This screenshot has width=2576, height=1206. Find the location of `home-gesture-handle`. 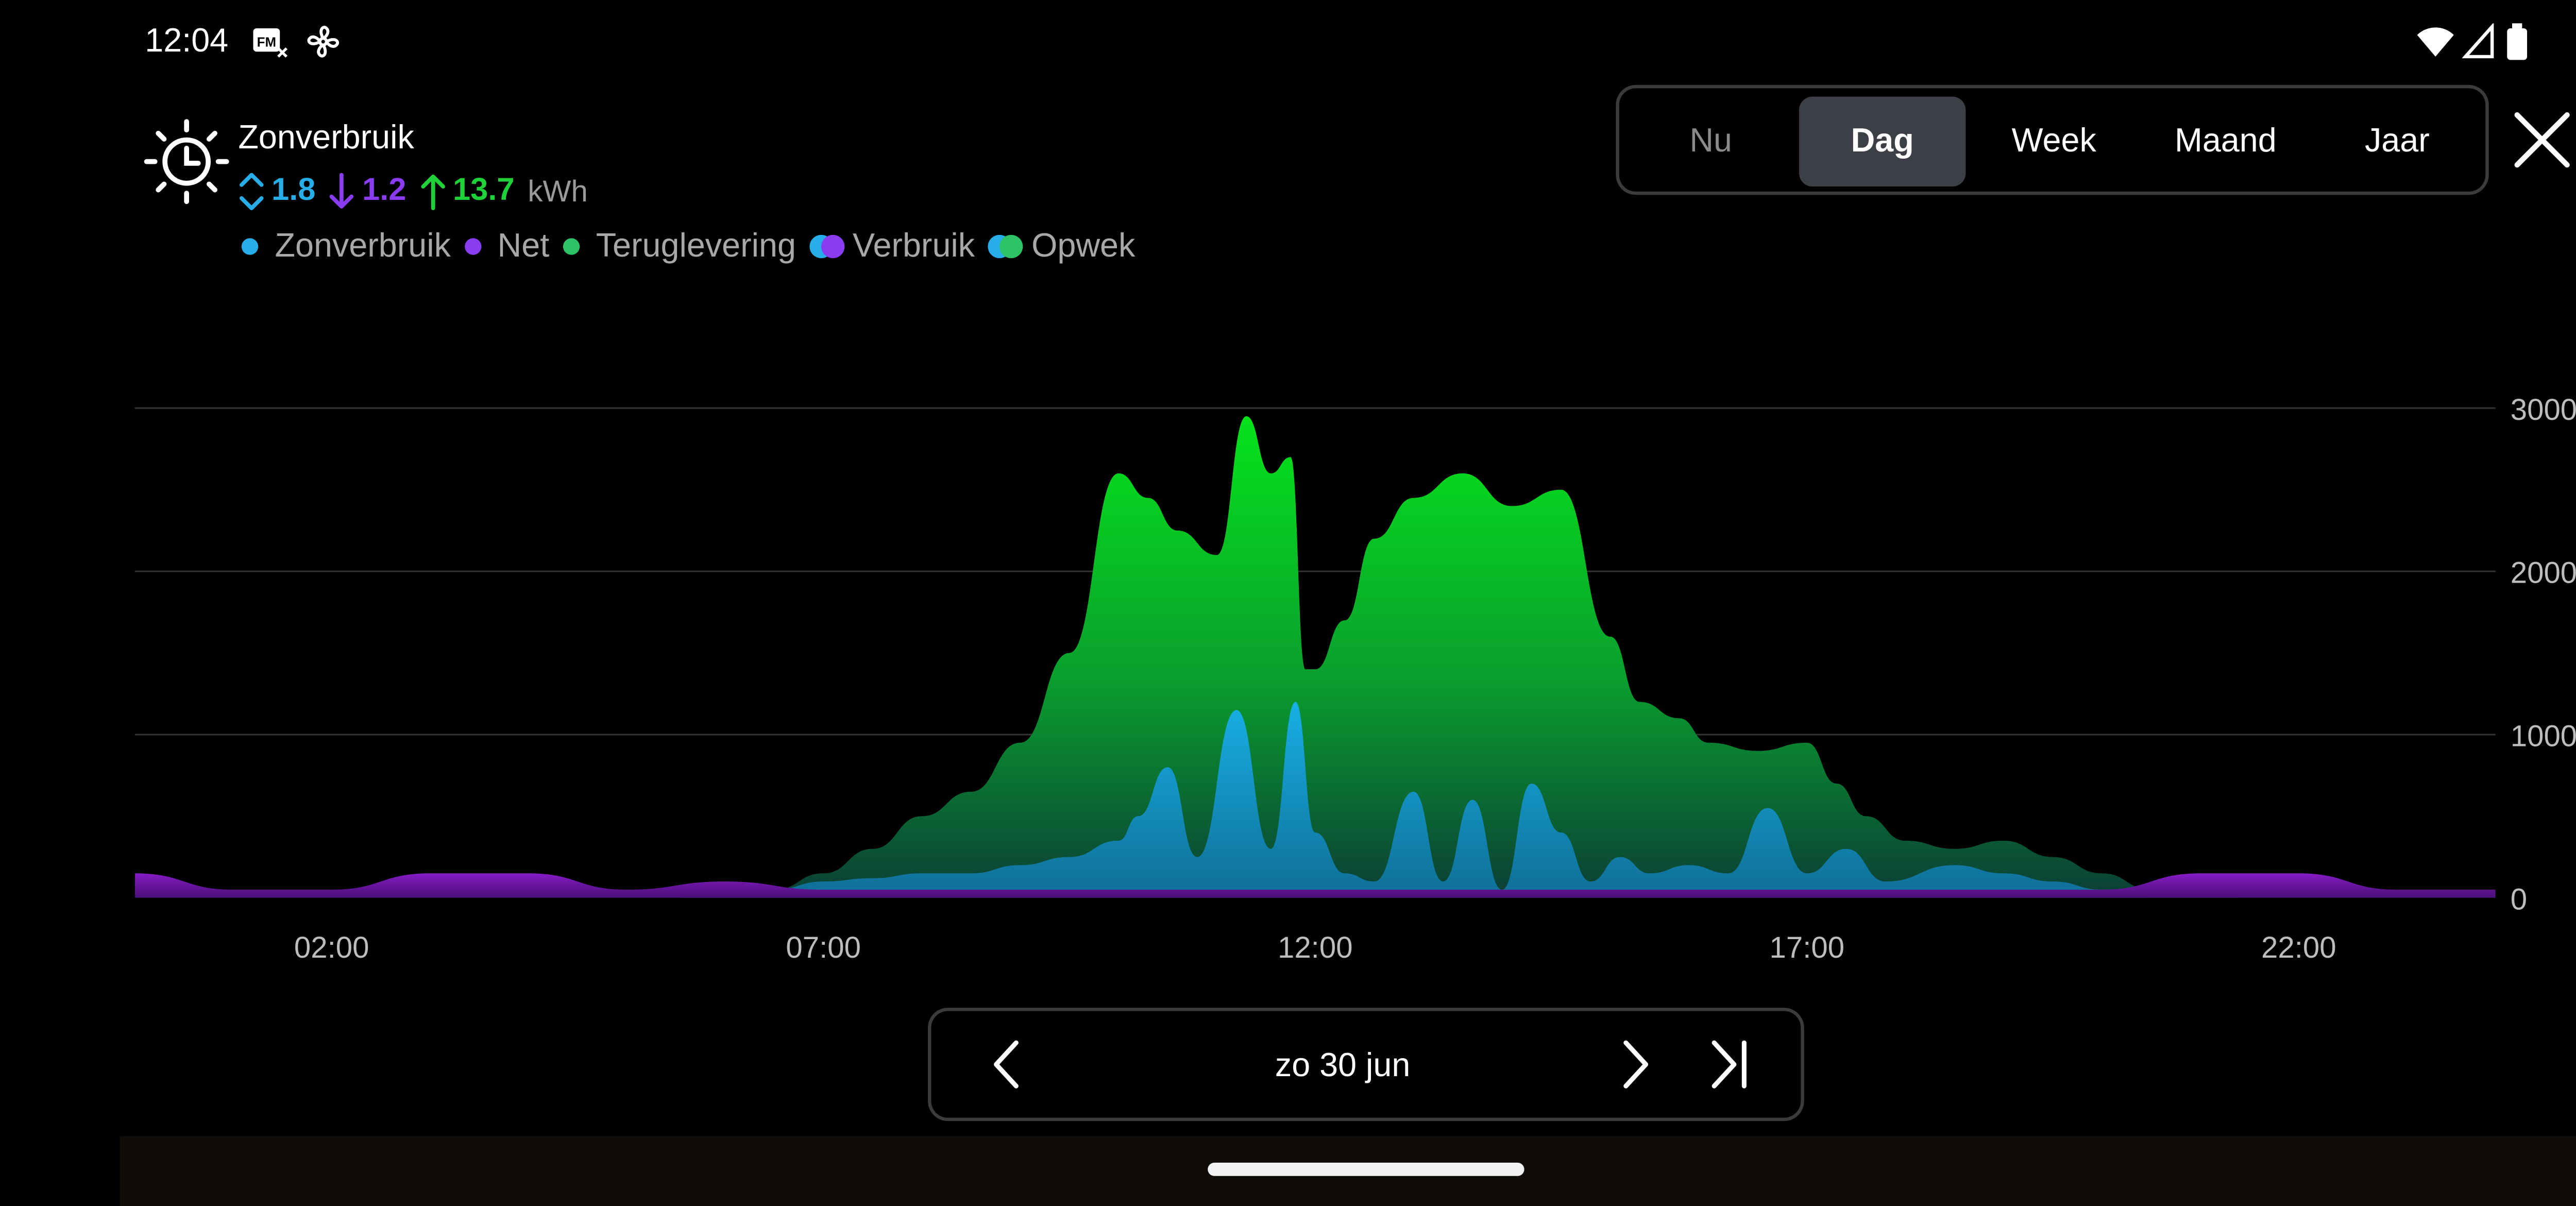

home-gesture-handle is located at coordinates (1366, 1169).